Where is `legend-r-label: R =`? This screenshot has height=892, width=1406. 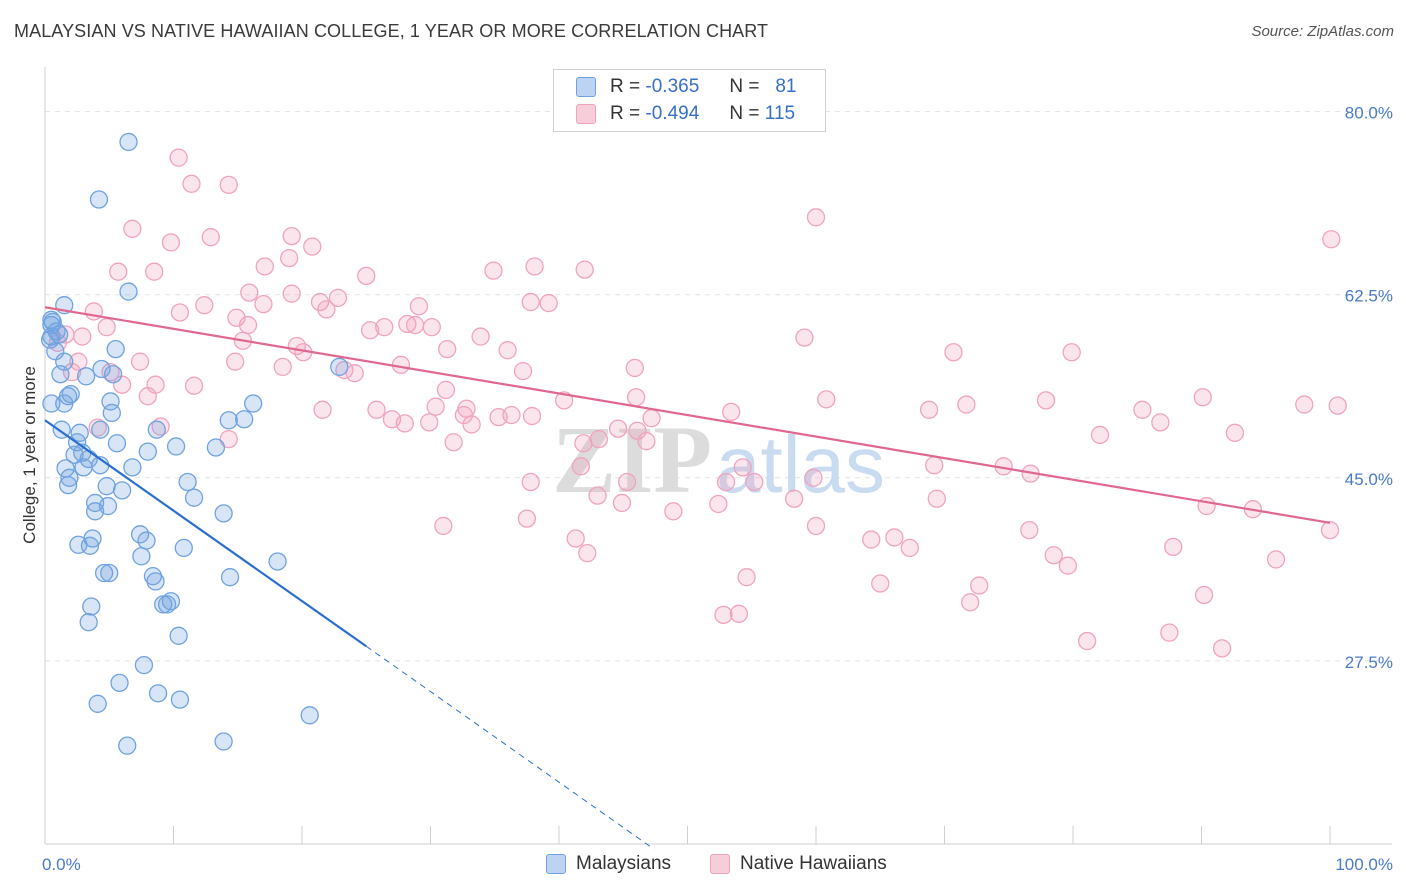
legend-r-label: R = is located at coordinates (625, 86).